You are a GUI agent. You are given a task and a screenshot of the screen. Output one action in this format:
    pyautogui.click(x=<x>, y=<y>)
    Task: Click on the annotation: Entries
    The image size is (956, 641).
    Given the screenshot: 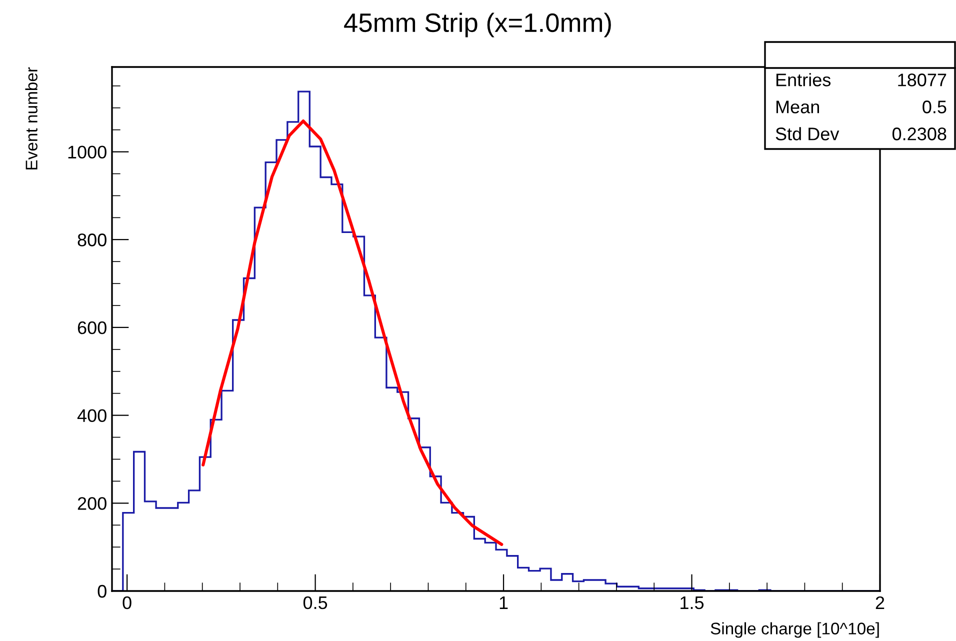 What is the action you would take?
    pyautogui.click(x=803, y=79)
    